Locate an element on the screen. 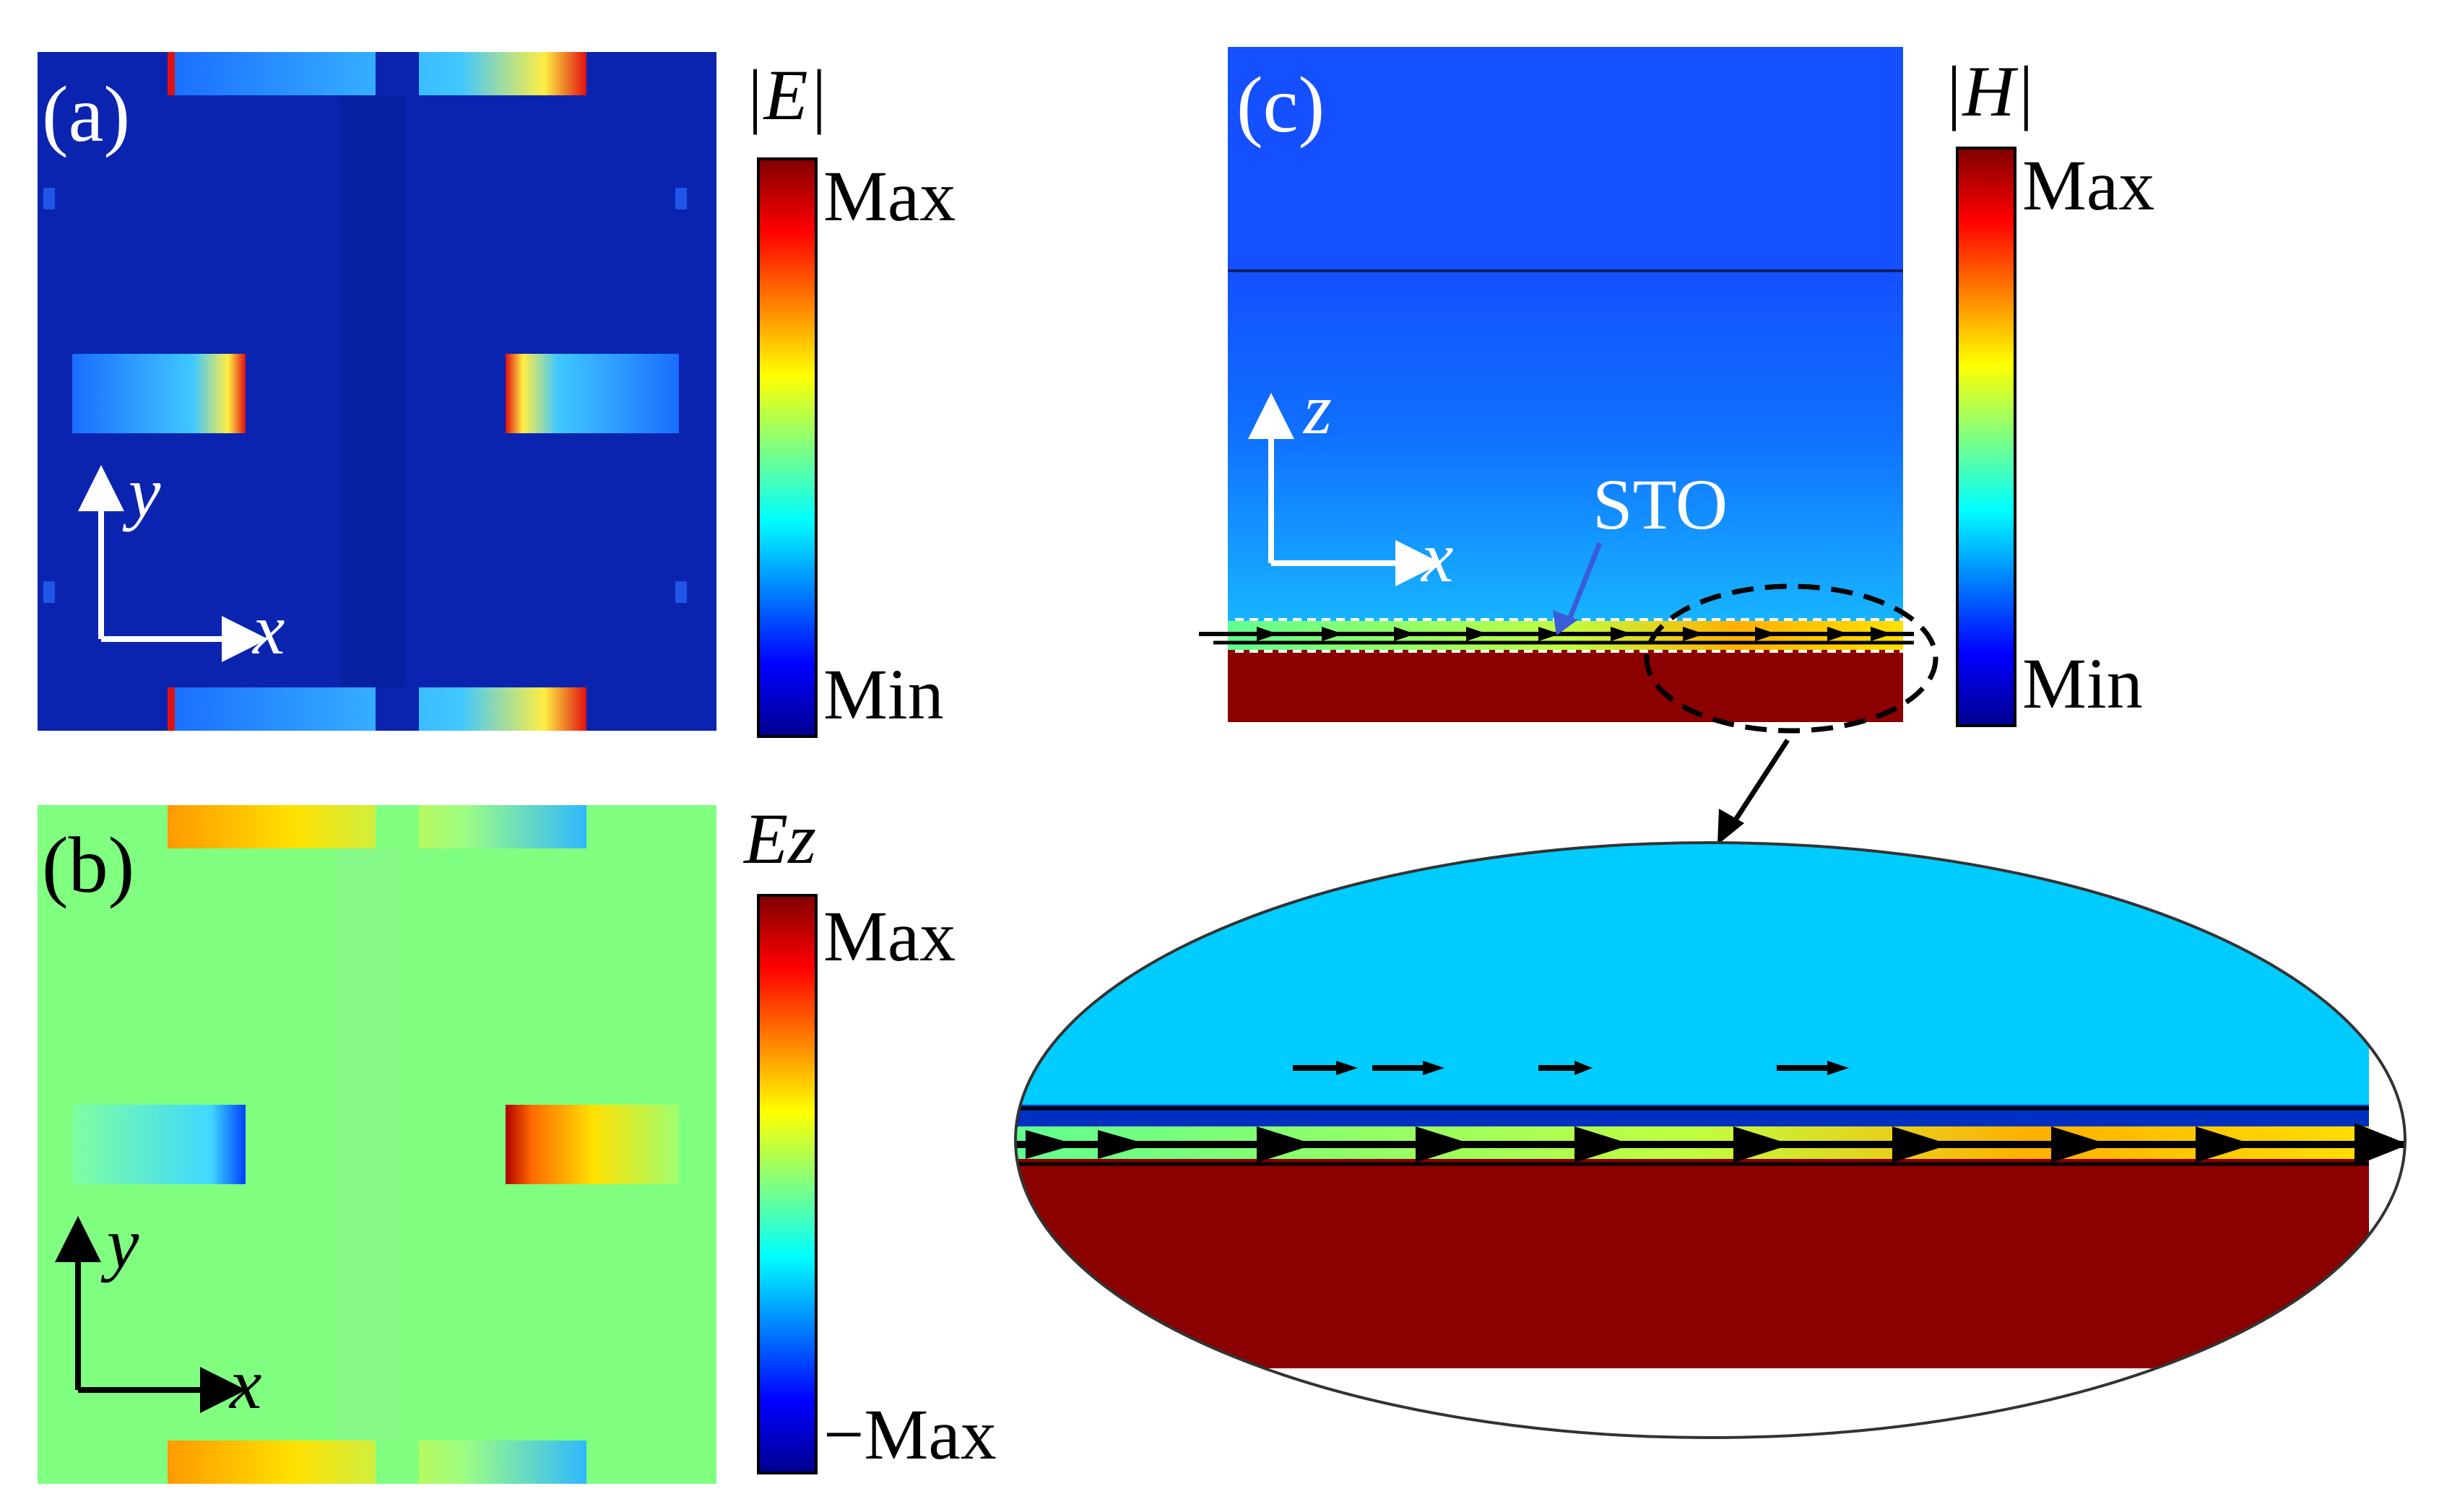 This screenshot has height=1512, width=2439. panel-c-field-arrows is located at coordinates (1574, 634).